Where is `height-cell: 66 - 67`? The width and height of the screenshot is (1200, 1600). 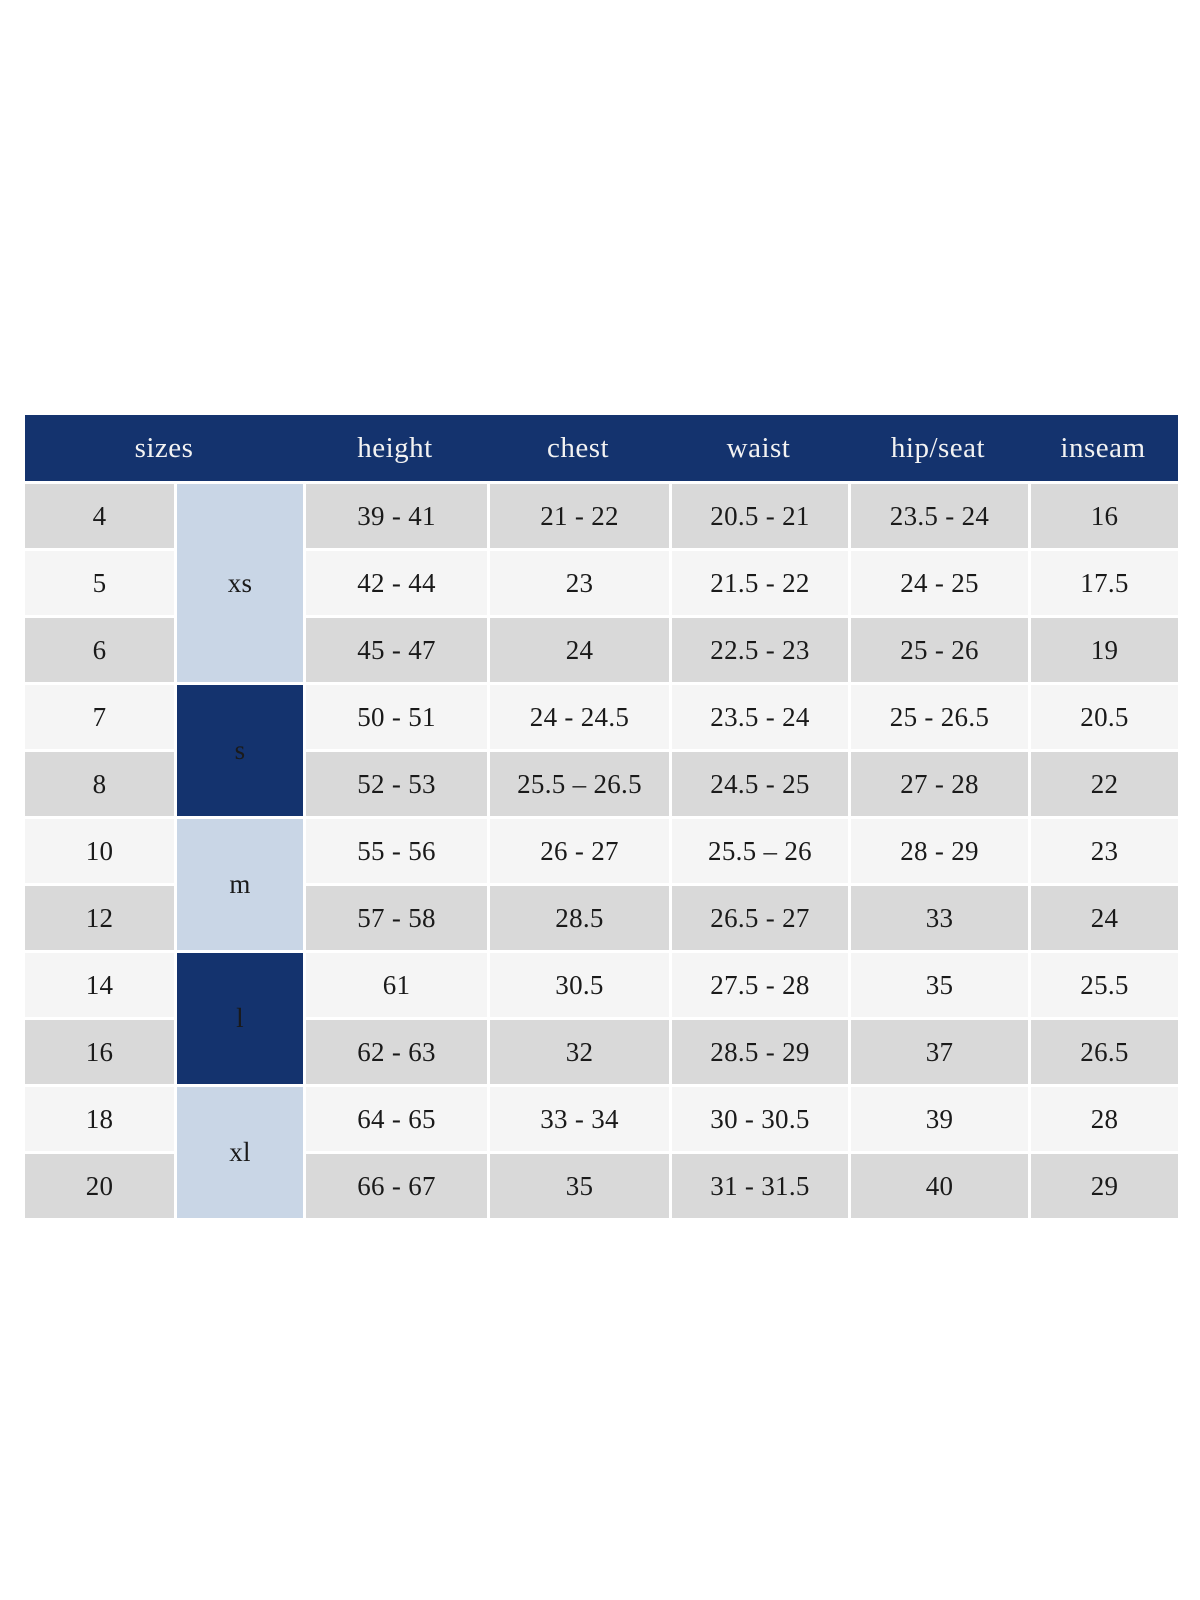
height-cell: 66 - 67 is located at coordinates (395, 1184).